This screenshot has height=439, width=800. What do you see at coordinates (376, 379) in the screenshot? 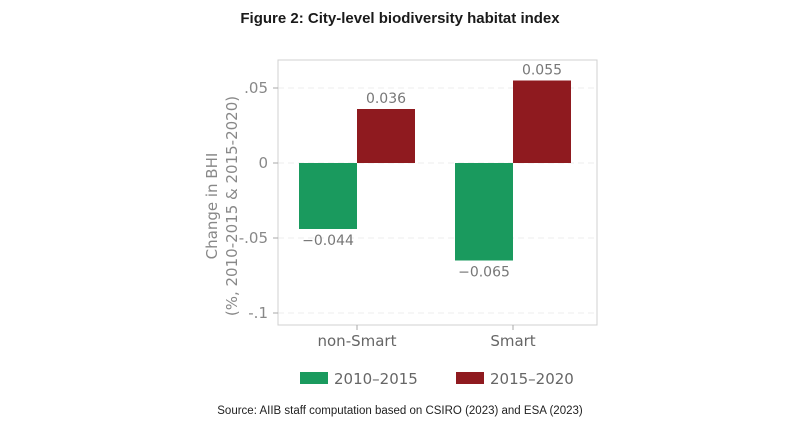
I see `legend-label: 2010–2015` at bounding box center [376, 379].